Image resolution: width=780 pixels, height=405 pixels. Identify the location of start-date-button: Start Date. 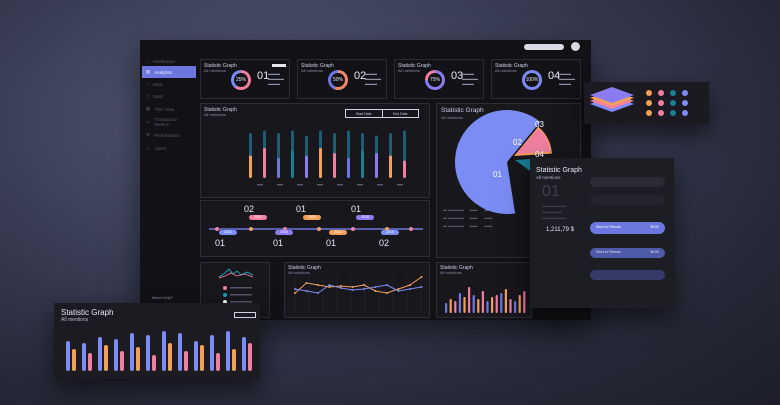
(364, 113).